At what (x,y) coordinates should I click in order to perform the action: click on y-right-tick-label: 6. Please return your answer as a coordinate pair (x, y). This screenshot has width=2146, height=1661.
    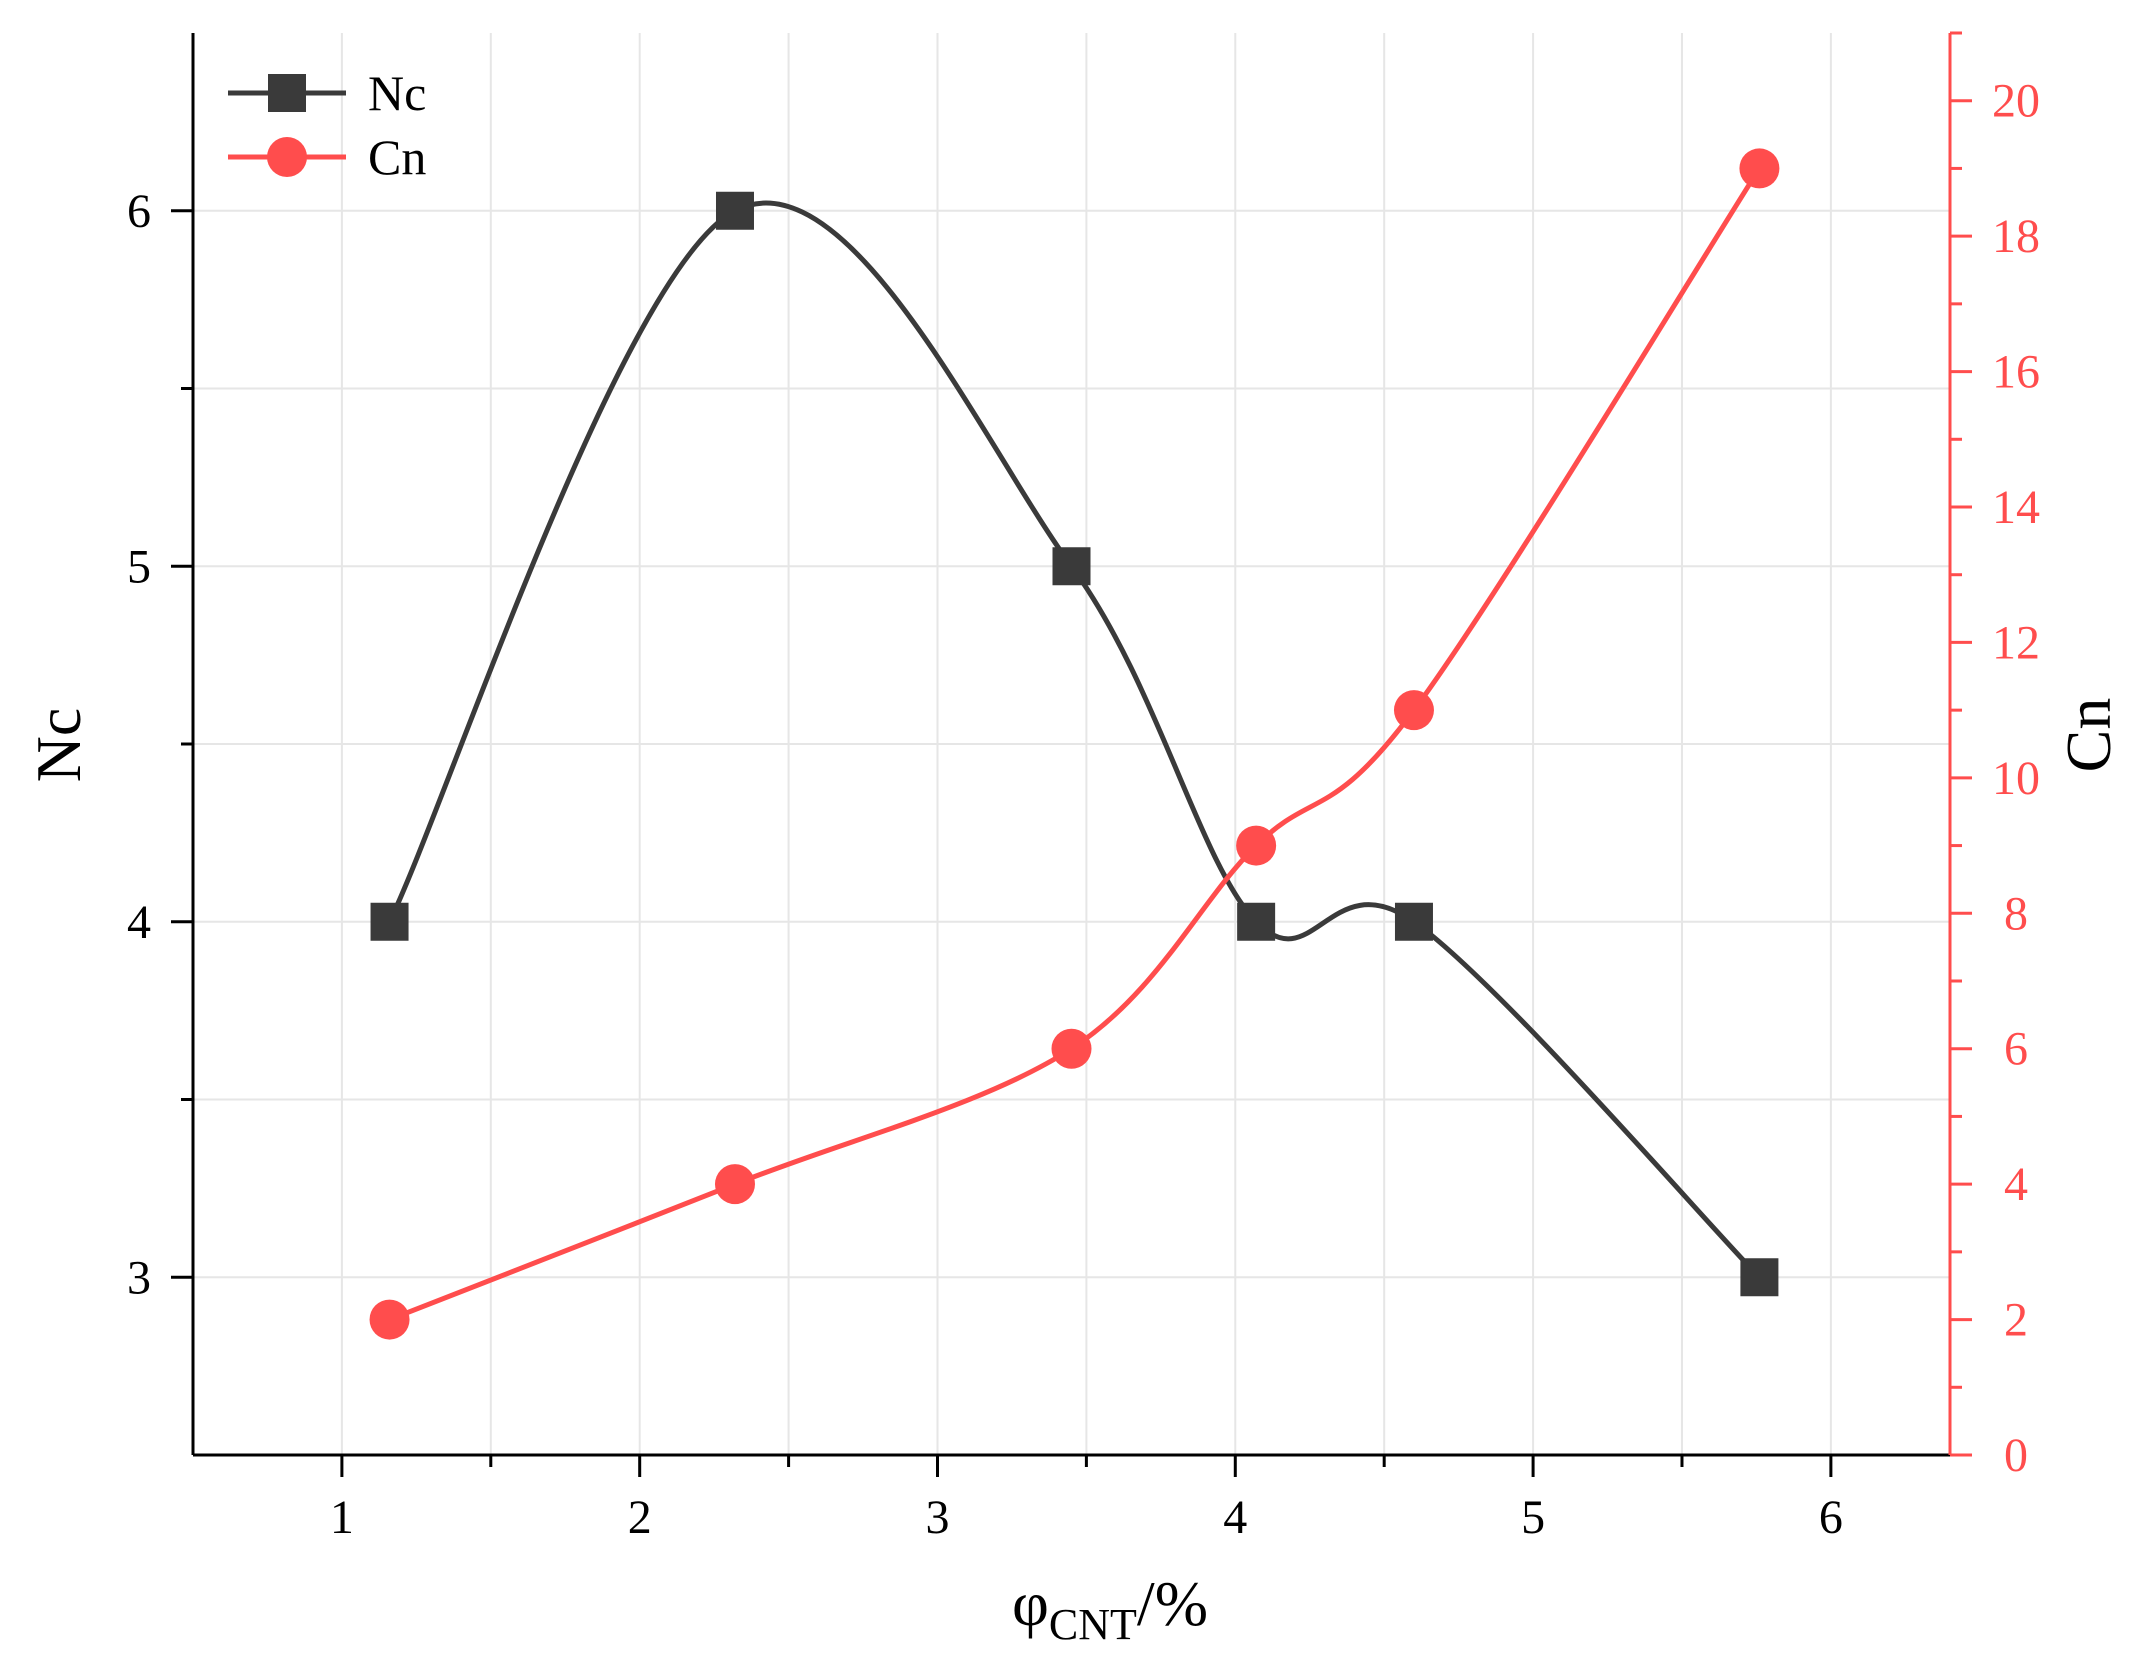
    Looking at the image, I should click on (2016, 1049).